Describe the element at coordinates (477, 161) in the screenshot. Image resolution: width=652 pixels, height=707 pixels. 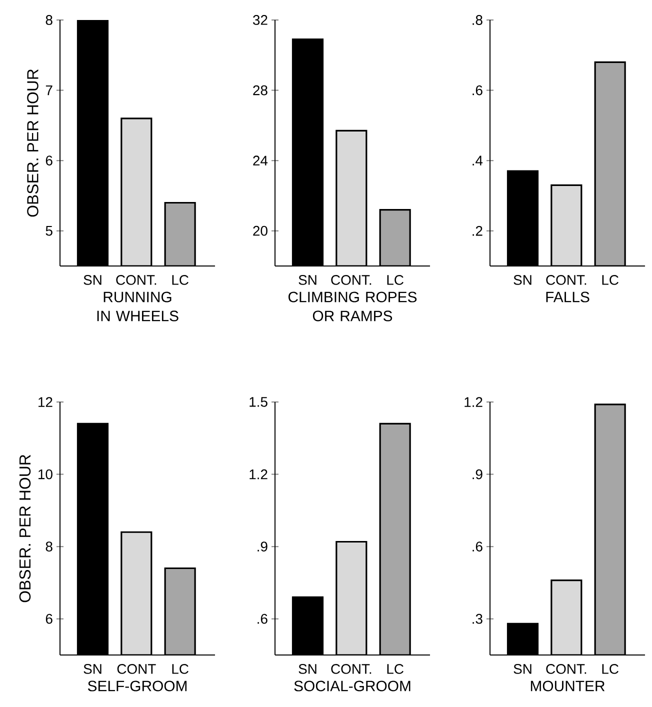
I see `y-tick-label: .4` at that location.